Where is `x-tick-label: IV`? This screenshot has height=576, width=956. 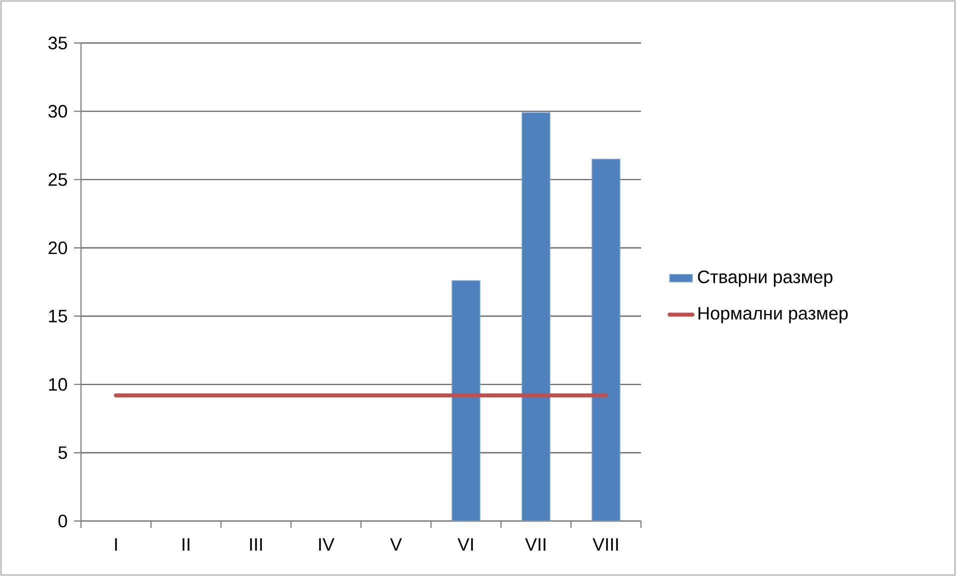
x-tick-label: IV is located at coordinates (326, 544).